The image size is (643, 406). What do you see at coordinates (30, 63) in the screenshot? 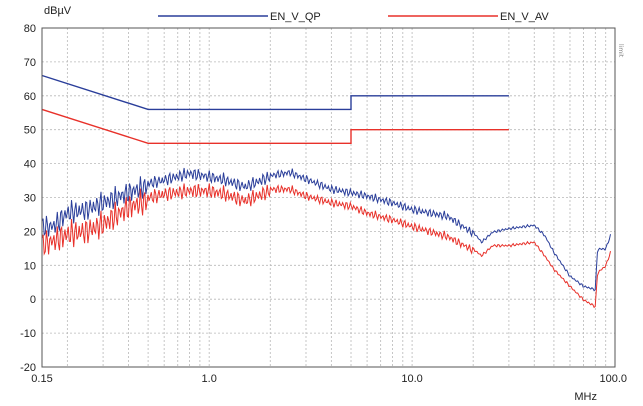
I see `y-tick-label: 70` at bounding box center [30, 63].